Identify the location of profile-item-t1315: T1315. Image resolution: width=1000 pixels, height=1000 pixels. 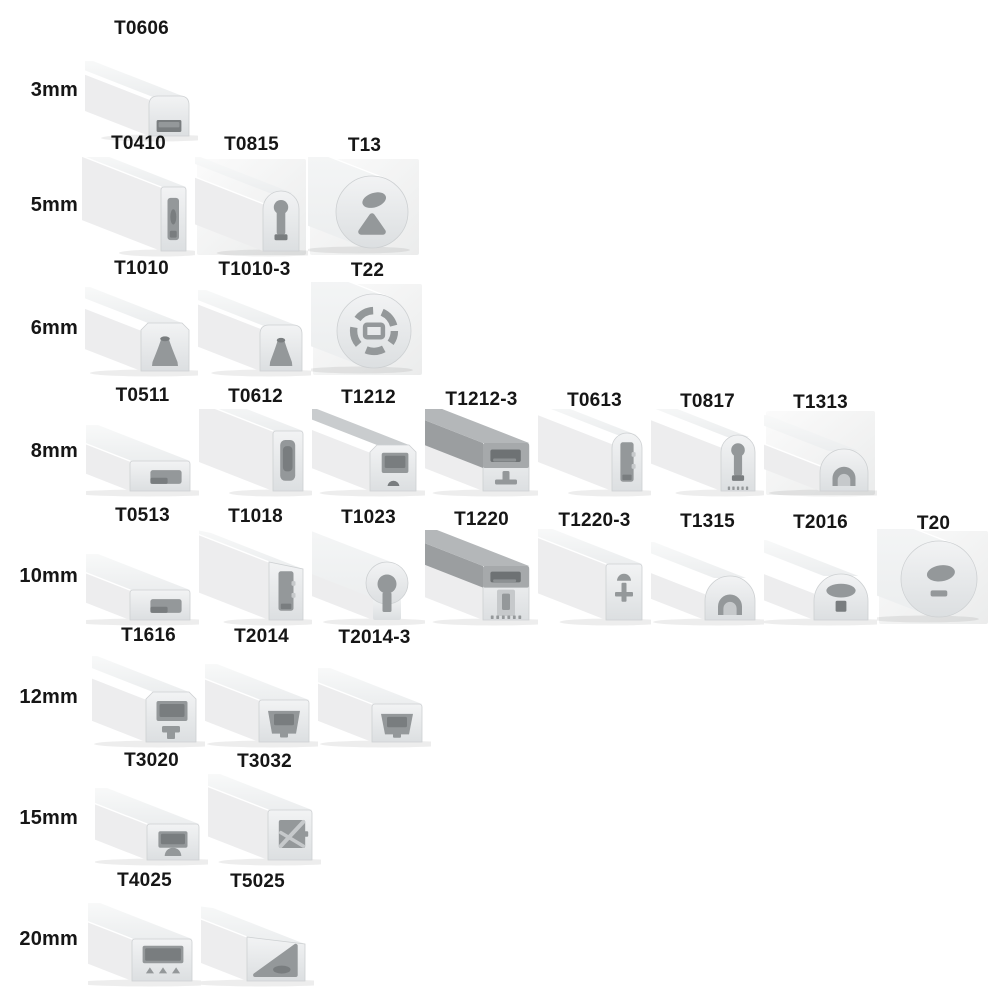
(707, 565).